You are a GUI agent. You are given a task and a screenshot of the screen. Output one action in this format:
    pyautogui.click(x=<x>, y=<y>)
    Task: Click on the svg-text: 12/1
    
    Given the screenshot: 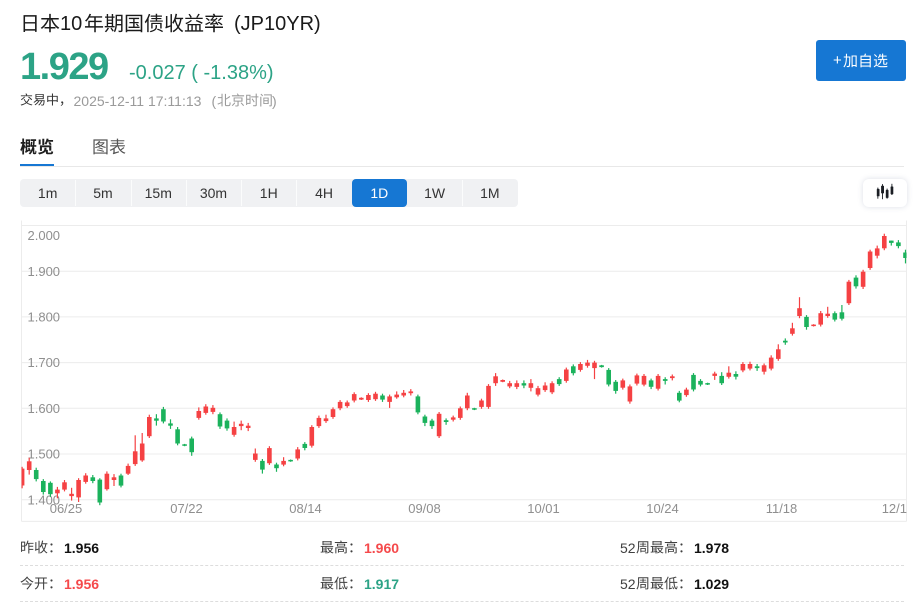 What is the action you would take?
    pyautogui.click(x=894, y=508)
    